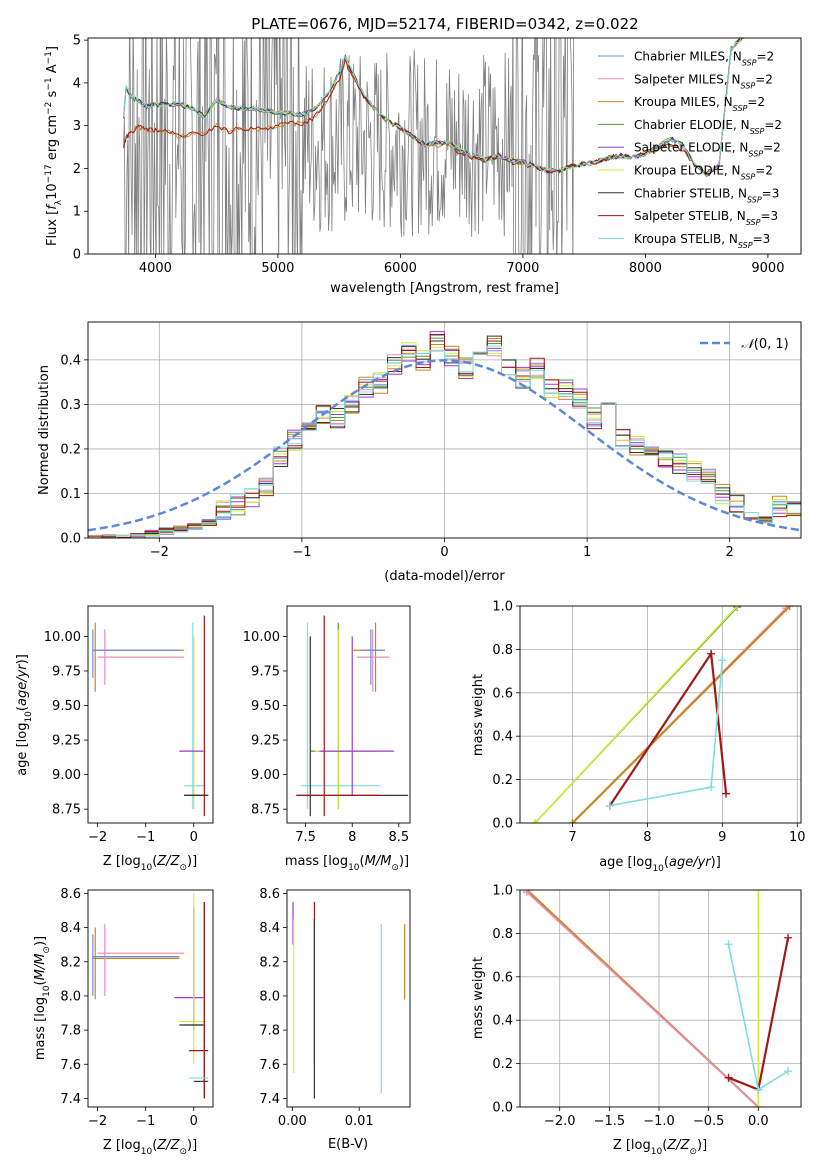 This screenshot has height=1170, width=819. What do you see at coordinates (502, 934) in the screenshot?
I see `y-tick-label: 0.8` at bounding box center [502, 934].